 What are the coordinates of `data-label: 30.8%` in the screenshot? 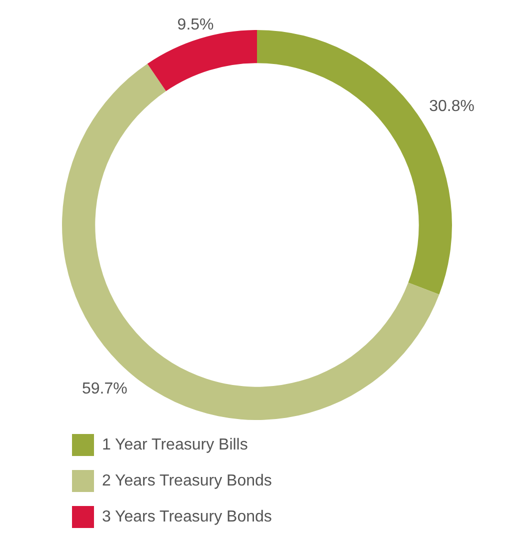 It's located at (451, 106).